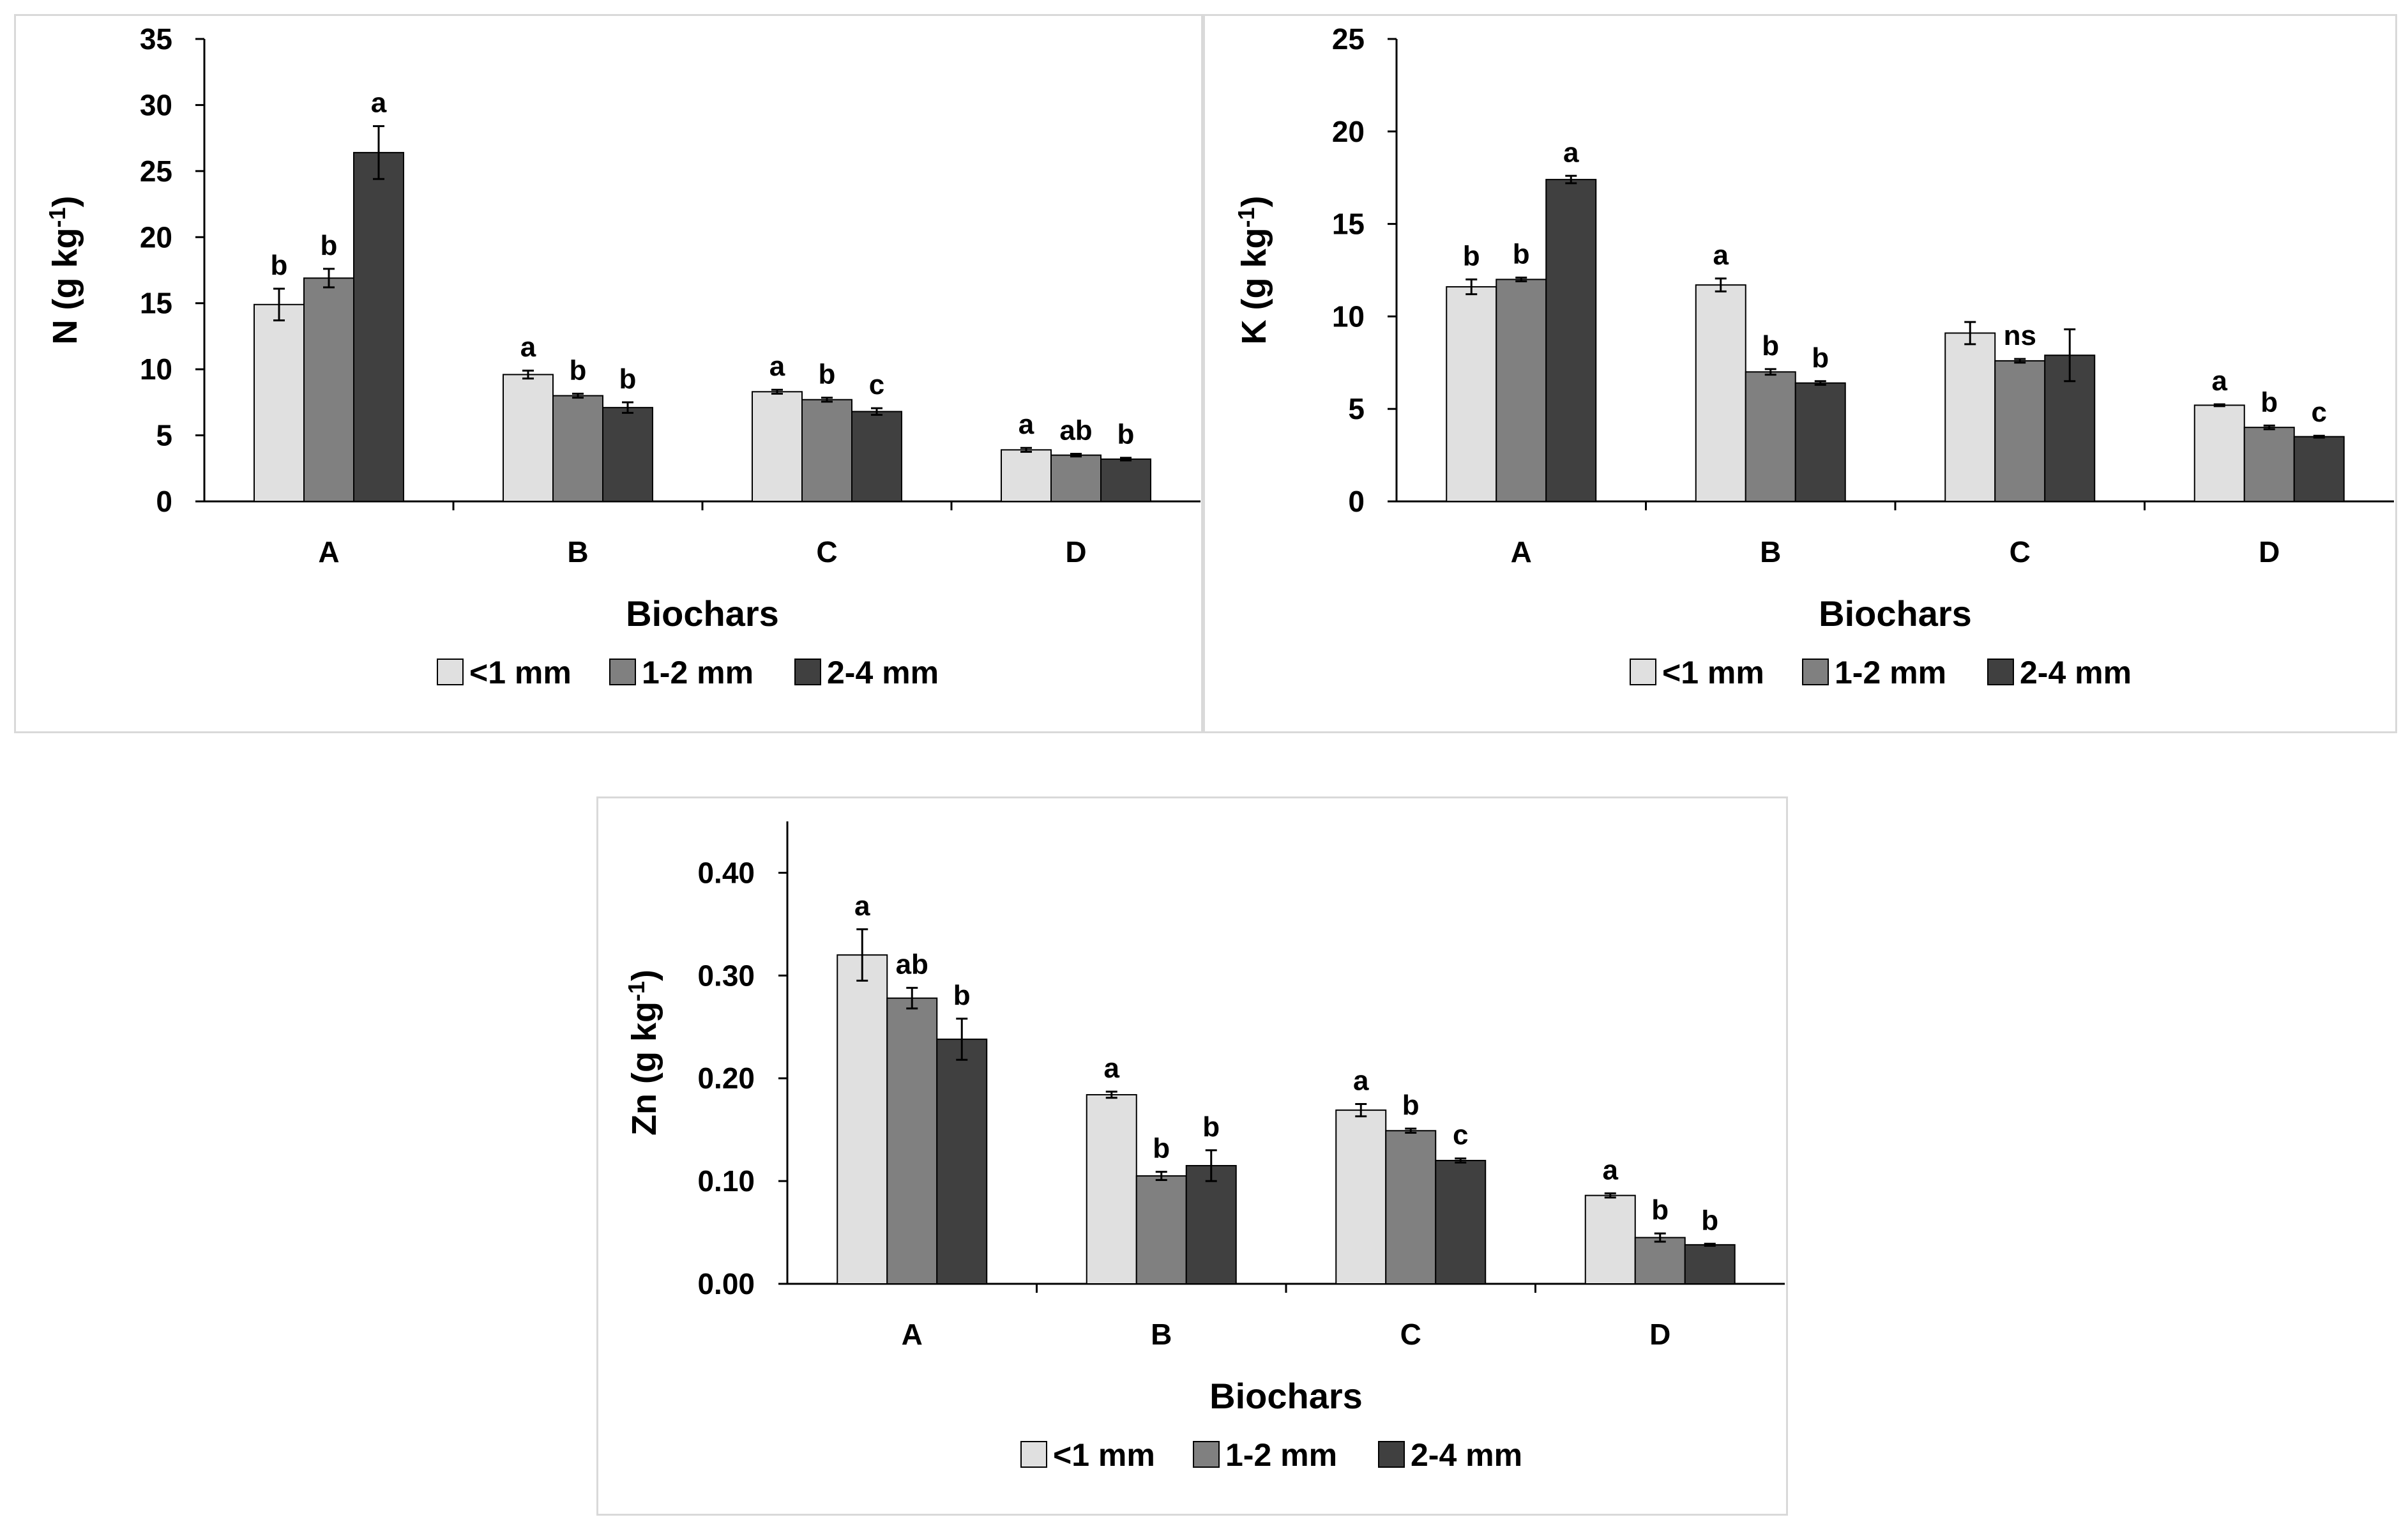 This screenshot has width=2408, height=1531. What do you see at coordinates (2270, 551) in the screenshot?
I see `k-category-label: D` at bounding box center [2270, 551].